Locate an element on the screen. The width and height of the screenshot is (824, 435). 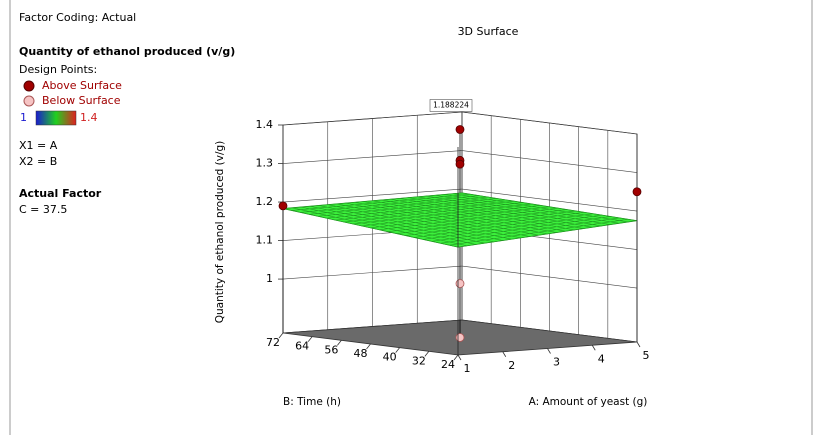
z-tick-label: 1.2 is located at coordinates (265, 201).